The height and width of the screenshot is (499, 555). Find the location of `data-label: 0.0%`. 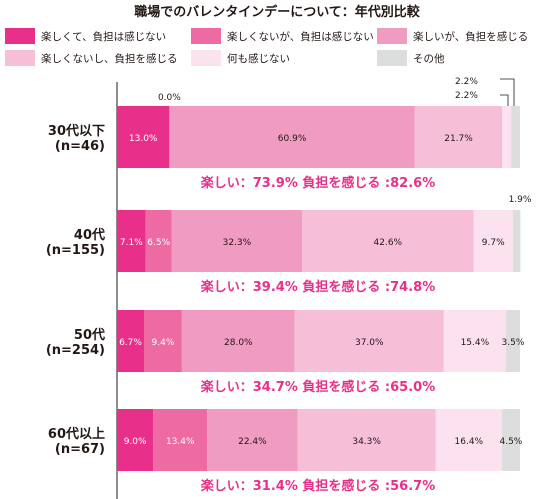

data-label: 0.0% is located at coordinates (169, 98).